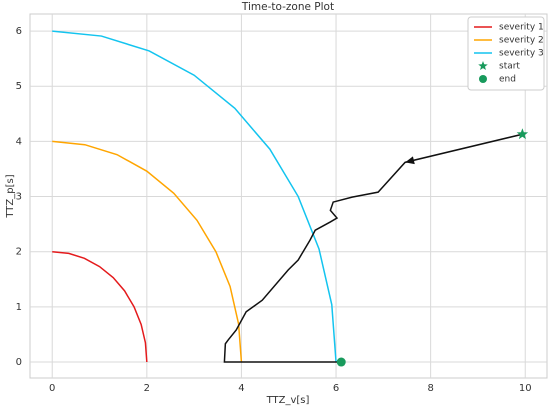  What do you see at coordinates (525, 388) in the screenshot?
I see `x-tick-label: 10` at bounding box center [525, 388].